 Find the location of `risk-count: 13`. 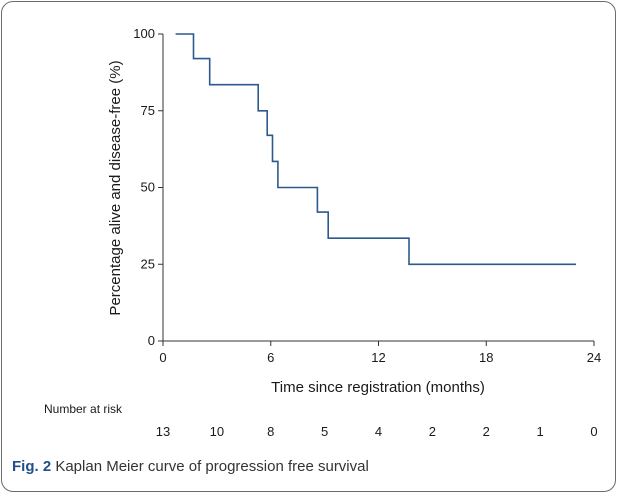

risk-count: 13 is located at coordinates (163, 431).